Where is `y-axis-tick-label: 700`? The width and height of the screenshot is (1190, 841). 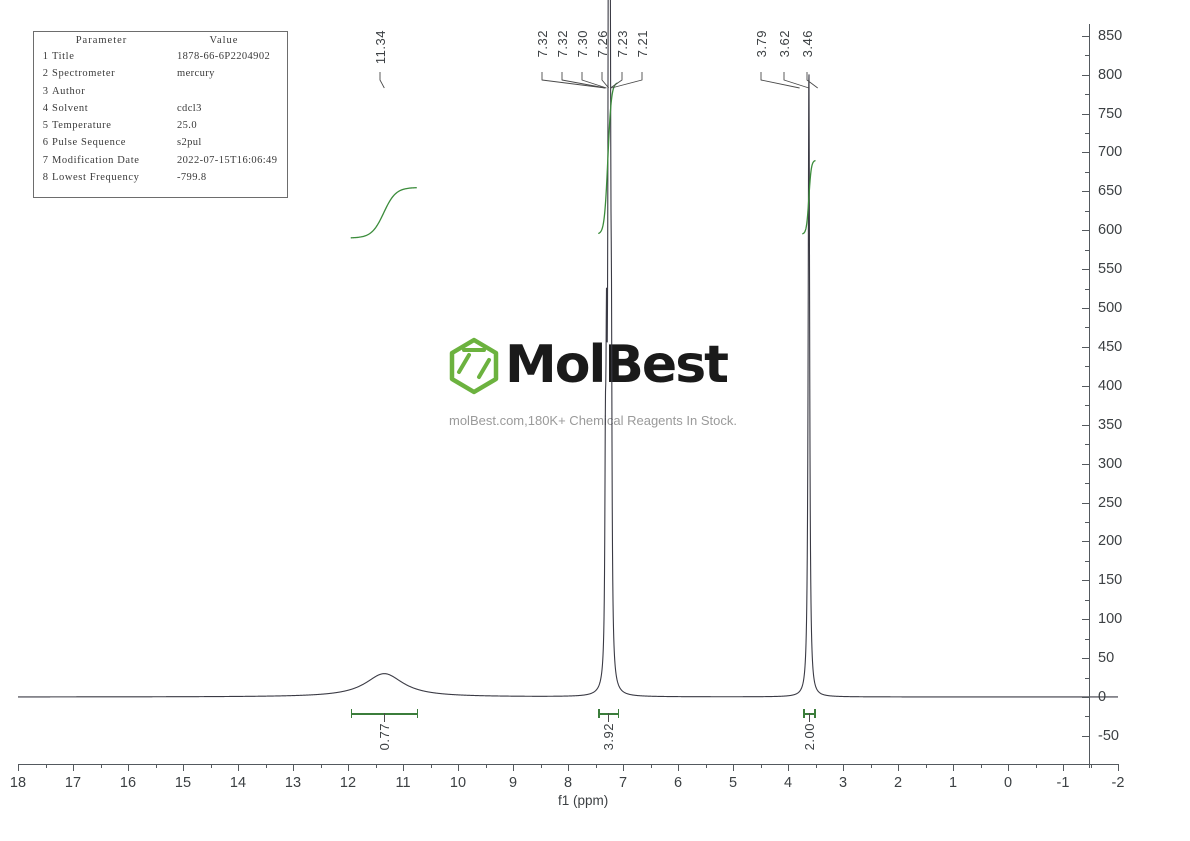 y-axis-tick-label: 700 is located at coordinates (1110, 152).